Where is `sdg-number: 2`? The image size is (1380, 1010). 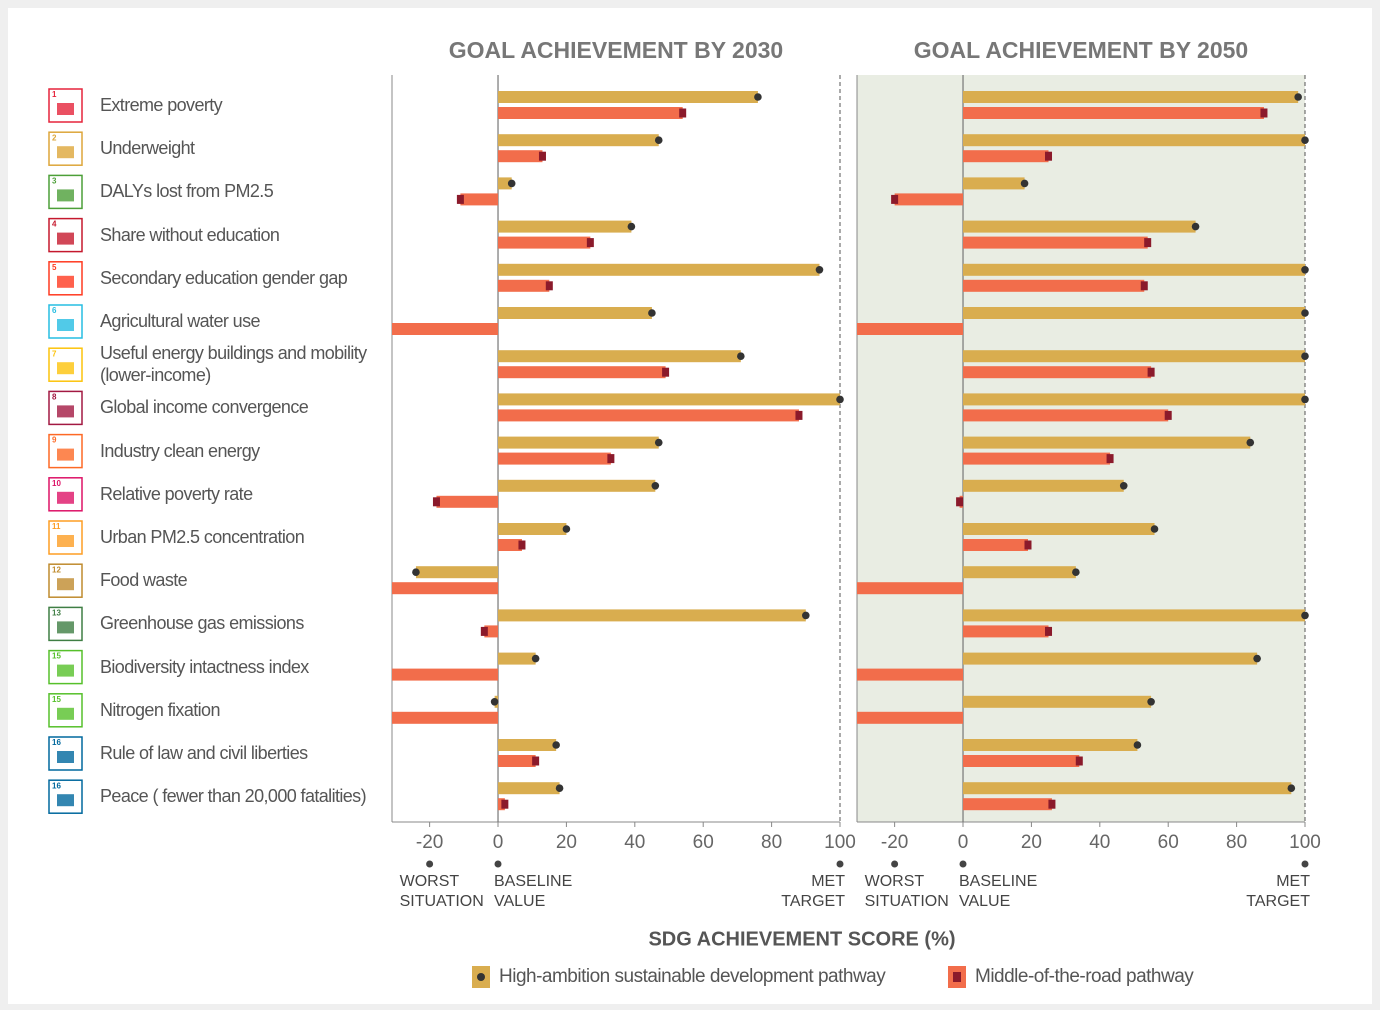
sdg-number: 2 is located at coordinates (54, 137).